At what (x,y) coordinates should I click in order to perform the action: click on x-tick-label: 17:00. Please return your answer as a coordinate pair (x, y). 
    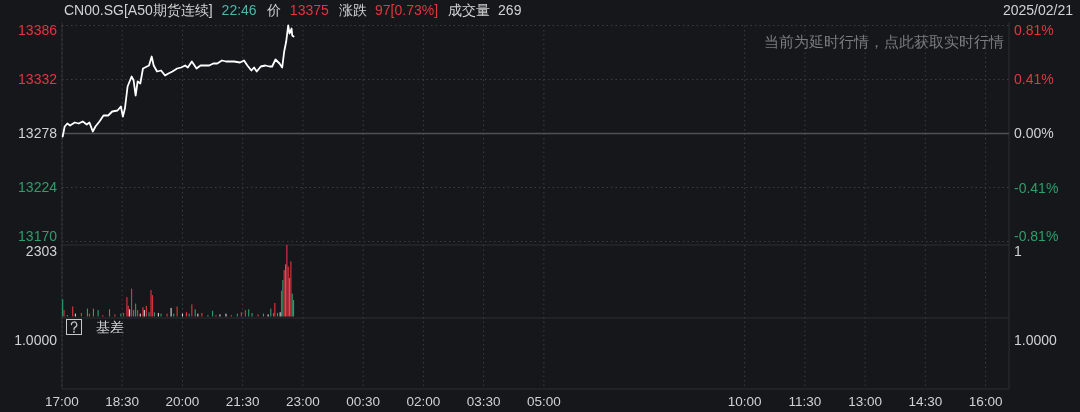
    Looking at the image, I should click on (62, 401).